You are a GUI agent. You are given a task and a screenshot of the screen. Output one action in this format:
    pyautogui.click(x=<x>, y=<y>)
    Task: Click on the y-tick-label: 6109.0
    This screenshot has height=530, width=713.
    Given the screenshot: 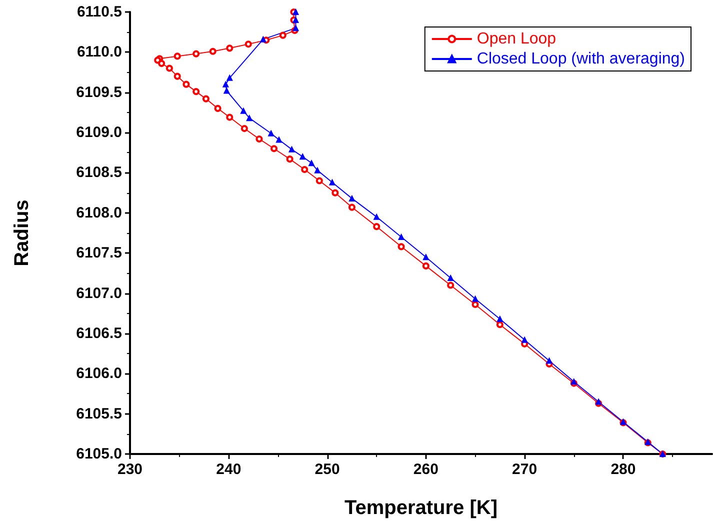 What is the action you would take?
    pyautogui.click(x=99, y=133)
    